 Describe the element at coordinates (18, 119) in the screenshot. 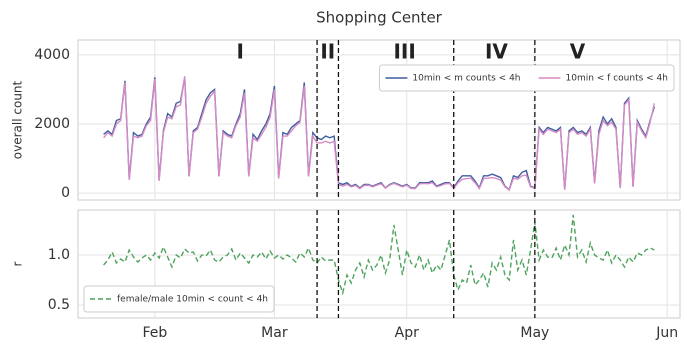

I see `y-axis-label: overall count` at that location.